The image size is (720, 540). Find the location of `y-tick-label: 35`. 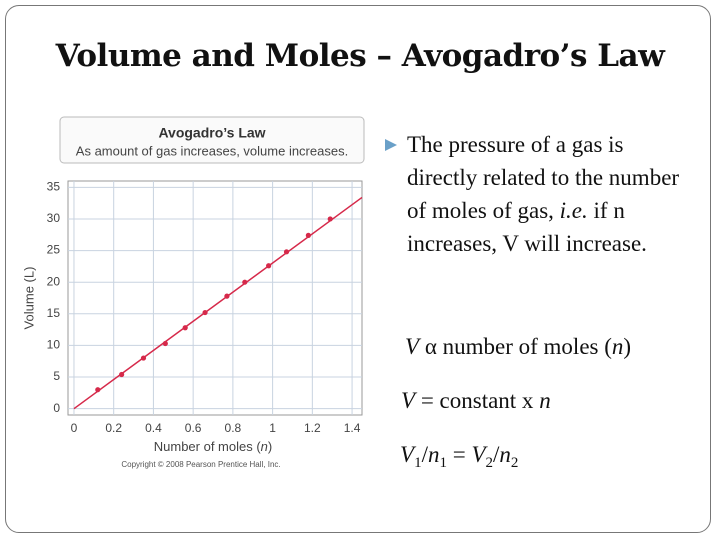

y-tick-label: 35 is located at coordinates (54, 186).